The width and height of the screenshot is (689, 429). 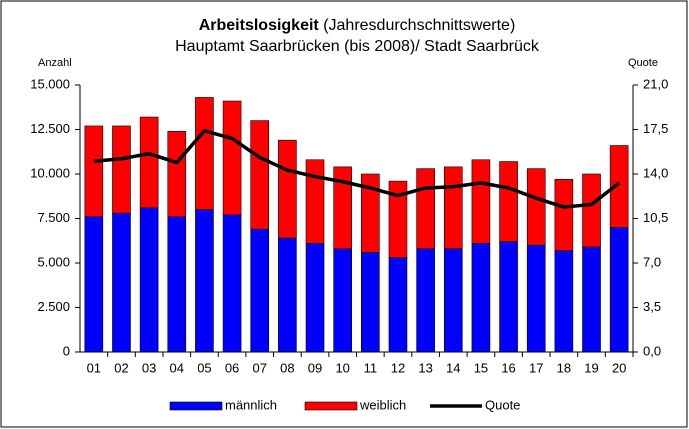 I want to click on x-tick-label: 18, so click(x=564, y=367).